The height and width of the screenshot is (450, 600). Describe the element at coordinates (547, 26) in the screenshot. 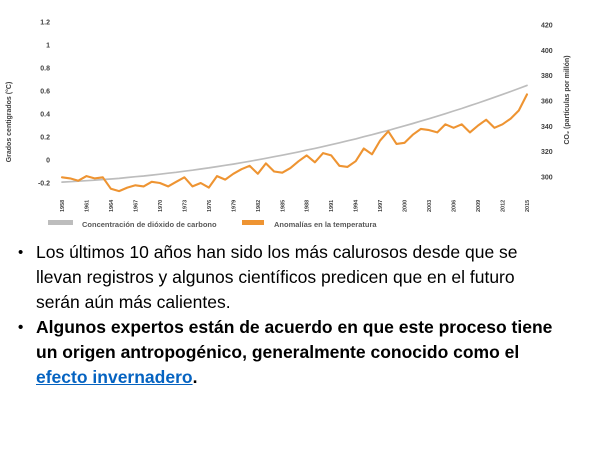

I see `right-tick-label: 420` at that location.